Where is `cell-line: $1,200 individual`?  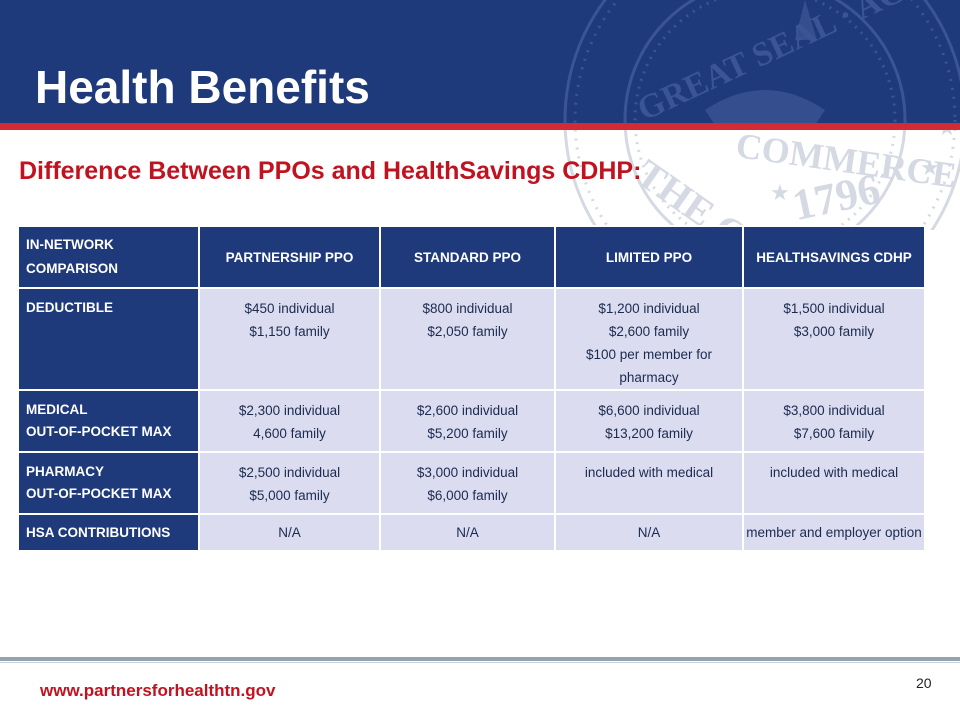 cell-line: $1,200 individual is located at coordinates (649, 308).